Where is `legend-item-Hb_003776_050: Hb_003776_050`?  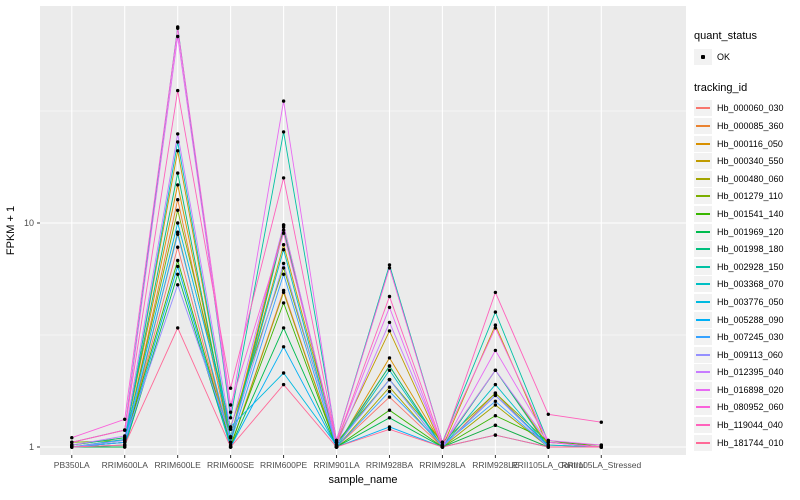 legend-item-Hb_003776_050: Hb_003776_050 is located at coordinates (746, 302).